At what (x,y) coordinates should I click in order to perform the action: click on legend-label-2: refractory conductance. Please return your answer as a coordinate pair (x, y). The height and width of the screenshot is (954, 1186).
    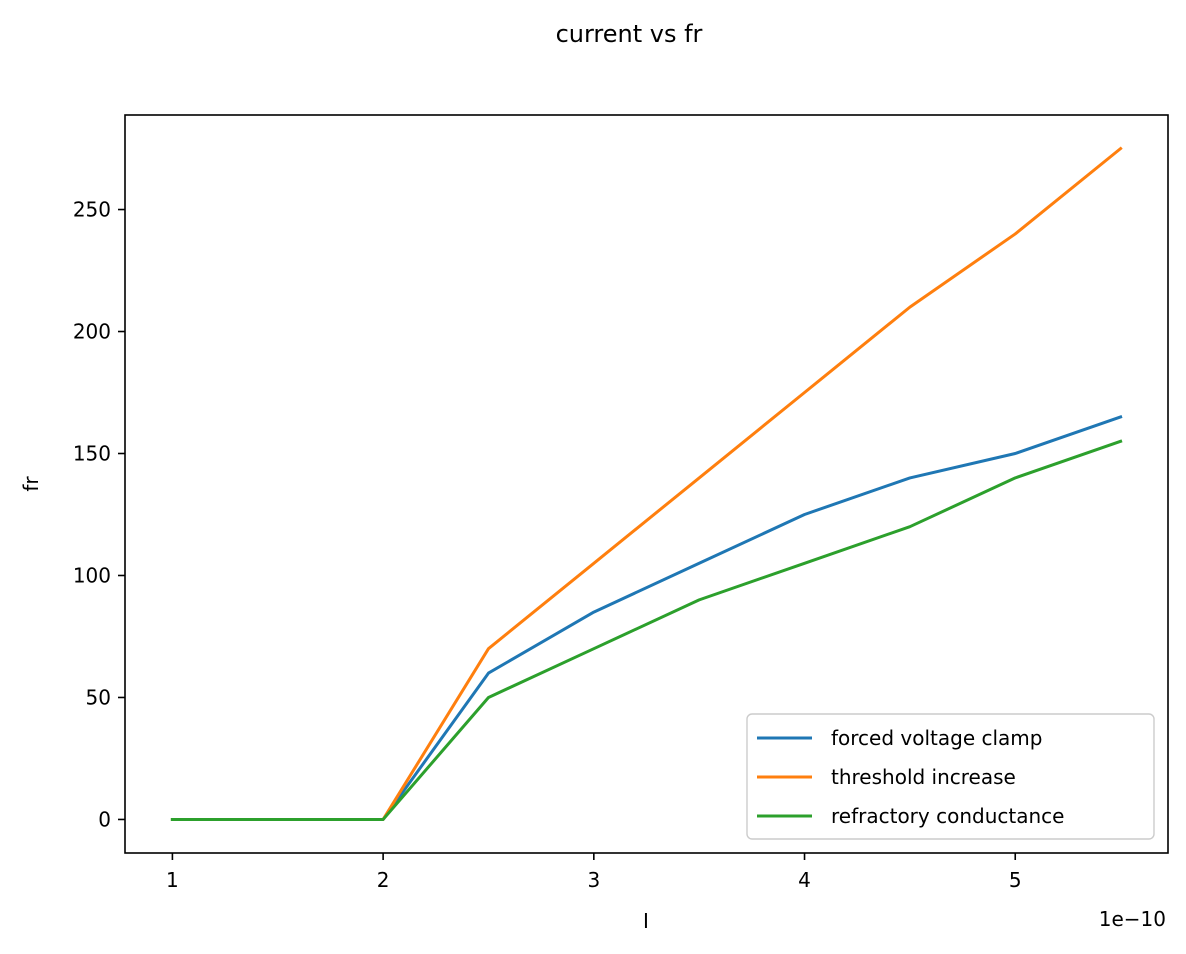
    Looking at the image, I should click on (947, 816).